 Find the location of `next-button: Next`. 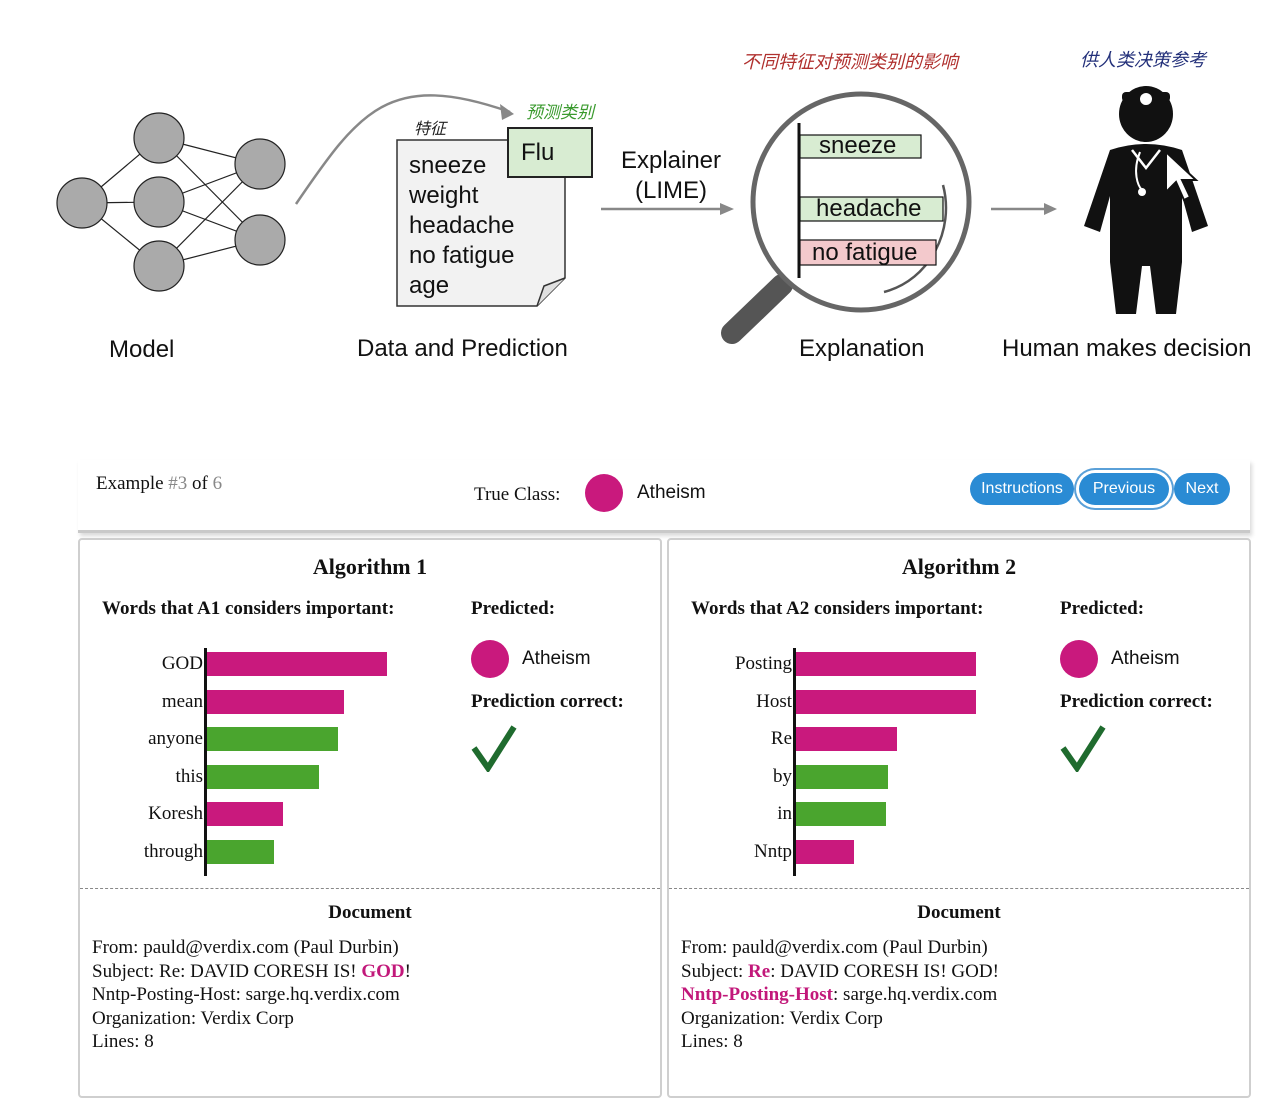

next-button: Next is located at coordinates (1202, 489).